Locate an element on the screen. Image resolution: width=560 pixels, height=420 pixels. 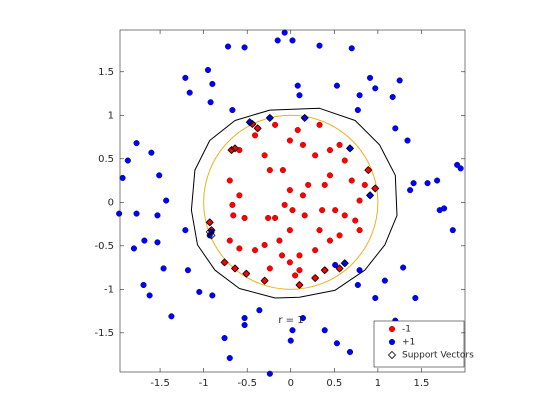
x-tick-label: -1.5 is located at coordinates (160, 383).